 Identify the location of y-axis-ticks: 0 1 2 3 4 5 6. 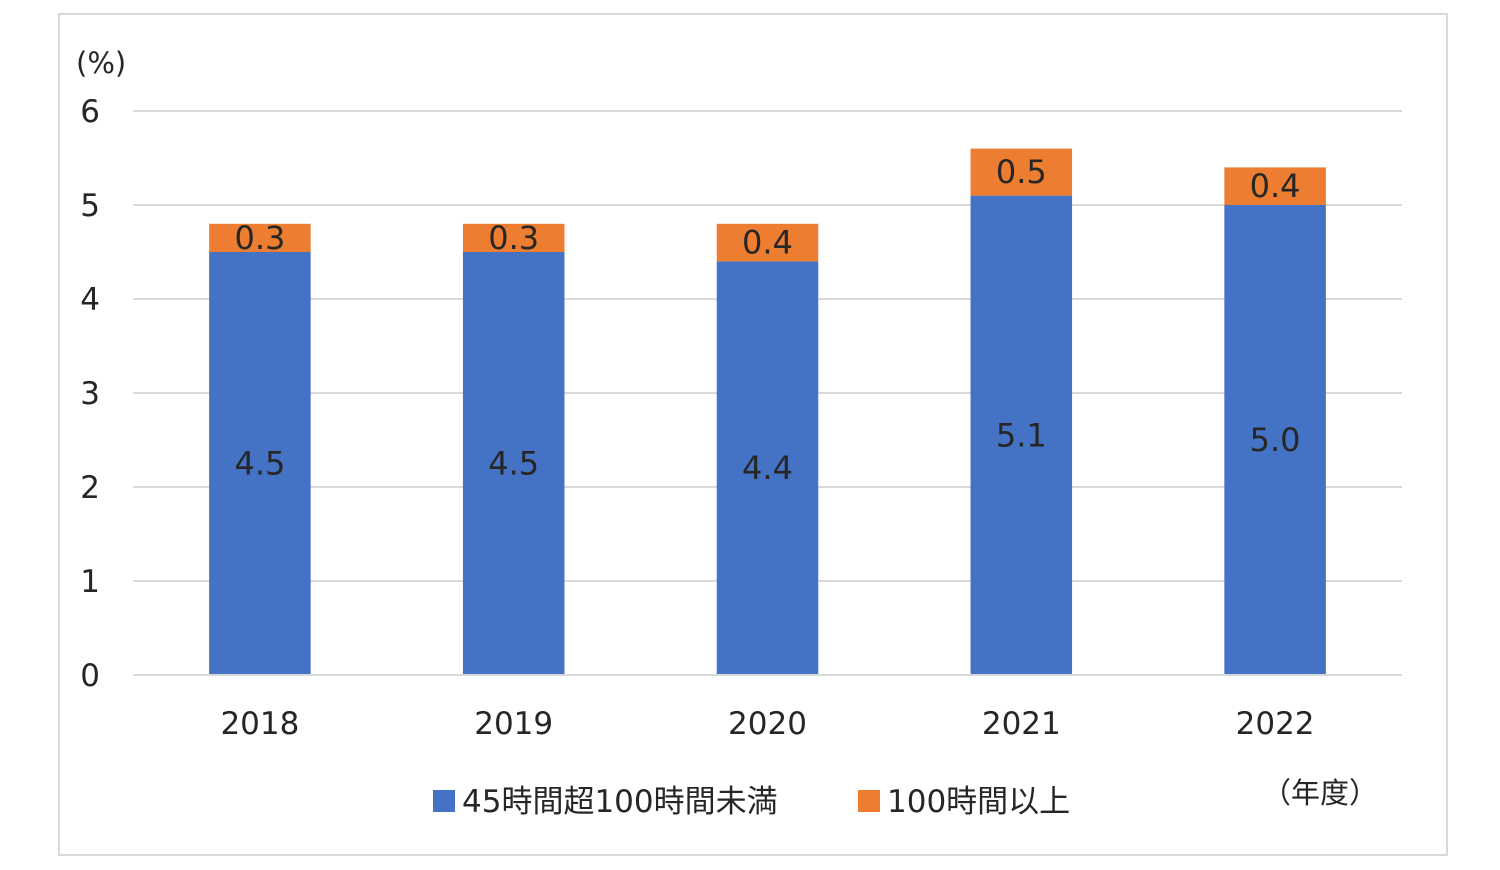
(90, 394).